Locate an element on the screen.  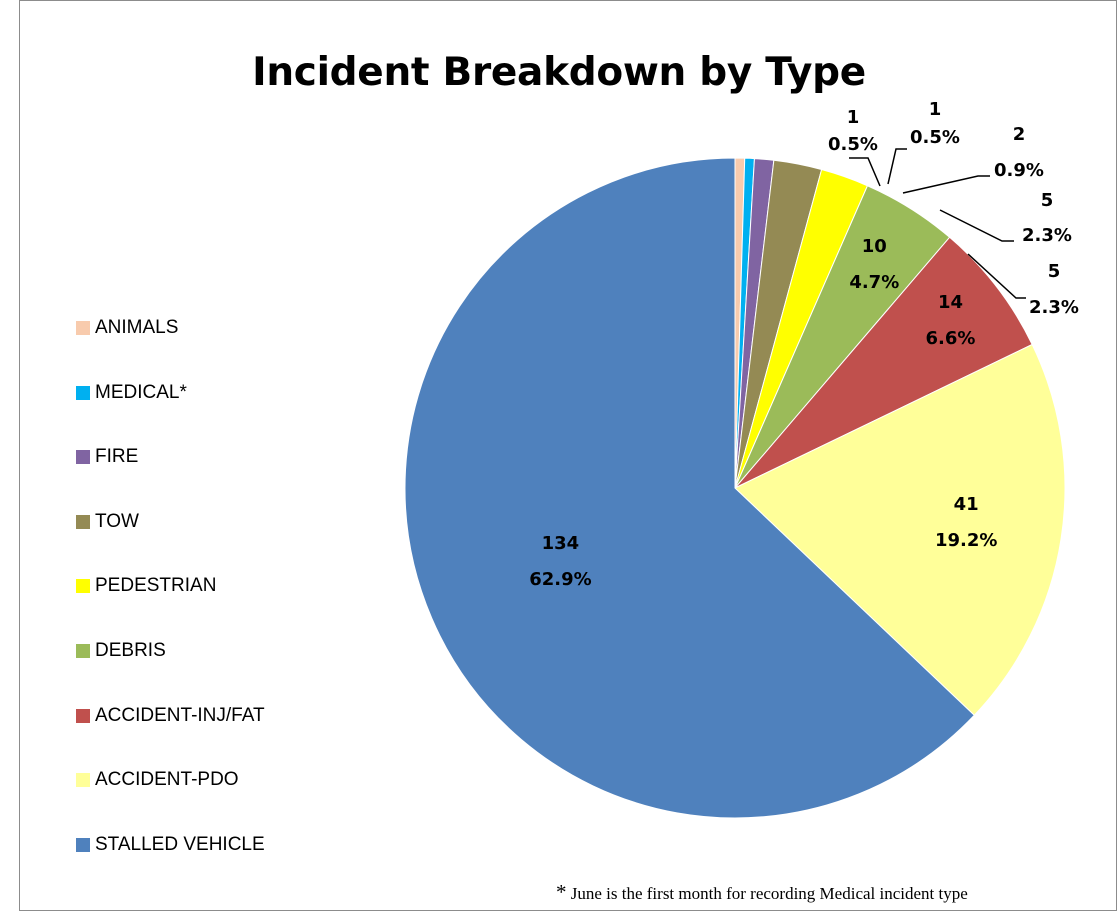
data-label-value-stalled-vehicle: 134 is located at coordinates (561, 543).